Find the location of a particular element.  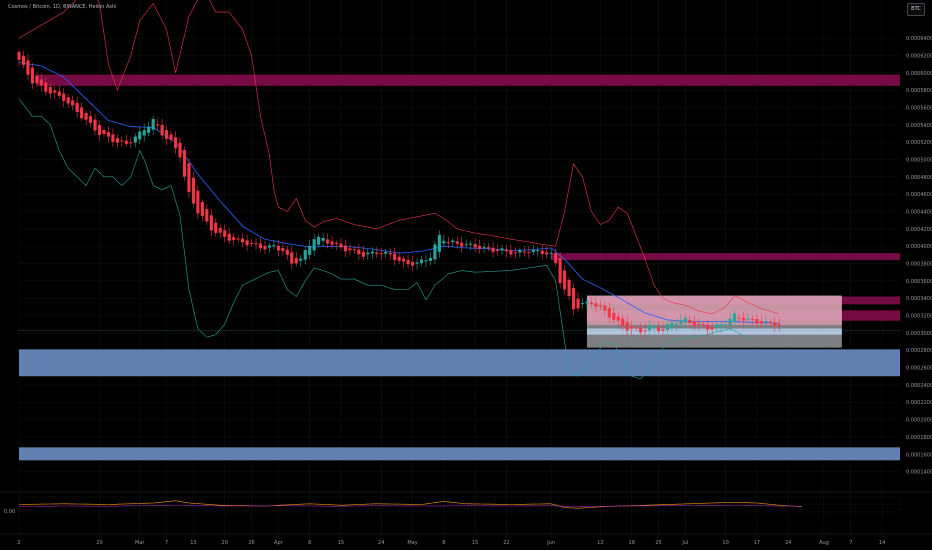

time-tick-label: 10 is located at coordinates (725, 543).